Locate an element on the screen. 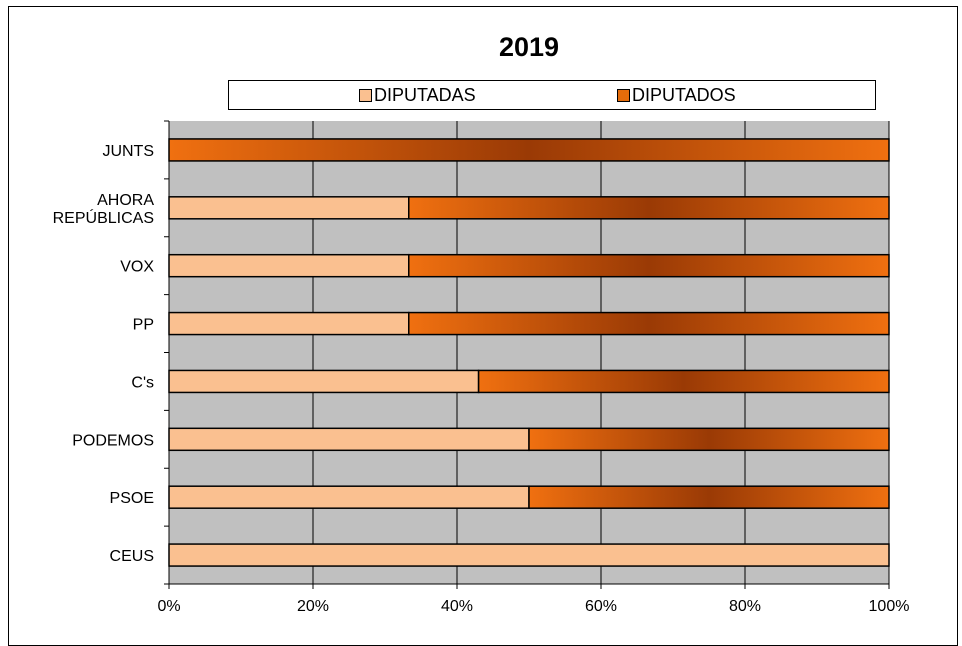 The height and width of the screenshot is (646, 962). category-label: C's is located at coordinates (142, 382).